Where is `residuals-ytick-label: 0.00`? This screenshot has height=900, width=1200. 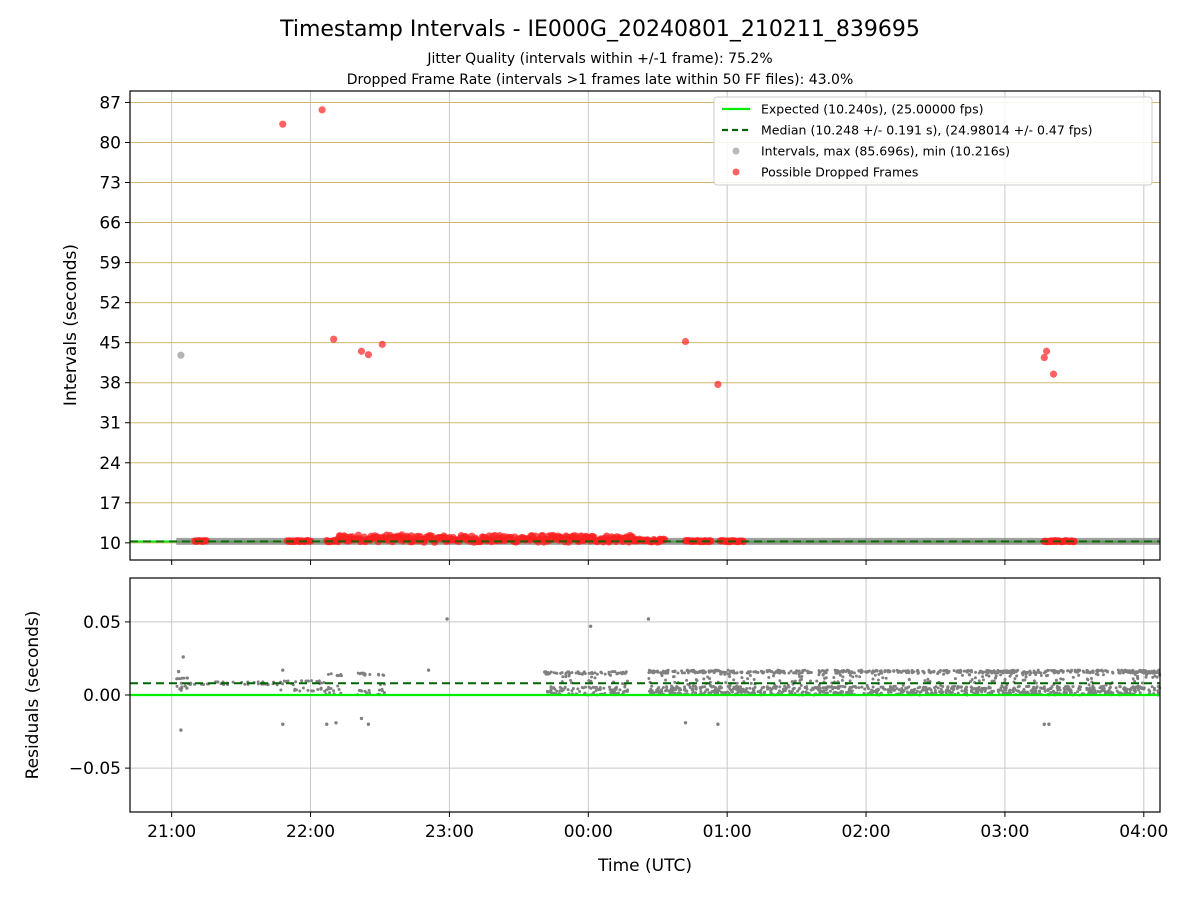 residuals-ytick-label: 0.00 is located at coordinates (102, 696).